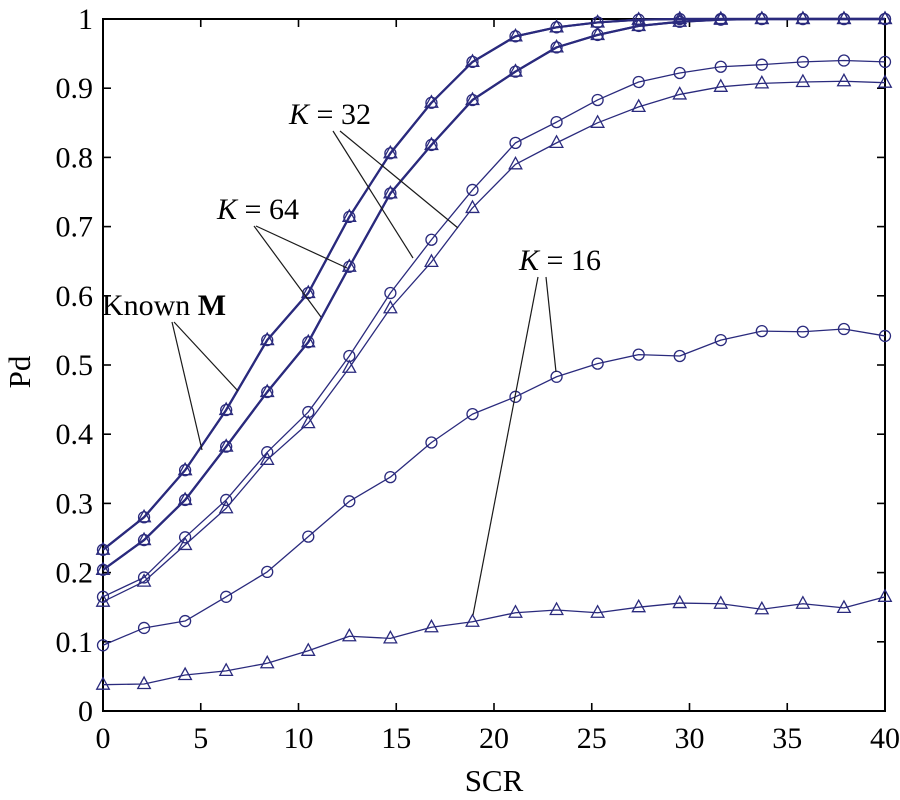 The height and width of the screenshot is (800, 900). Describe the element at coordinates (170, 370) in the screenshot. I see `annotation-known-m: Known M` at that location.